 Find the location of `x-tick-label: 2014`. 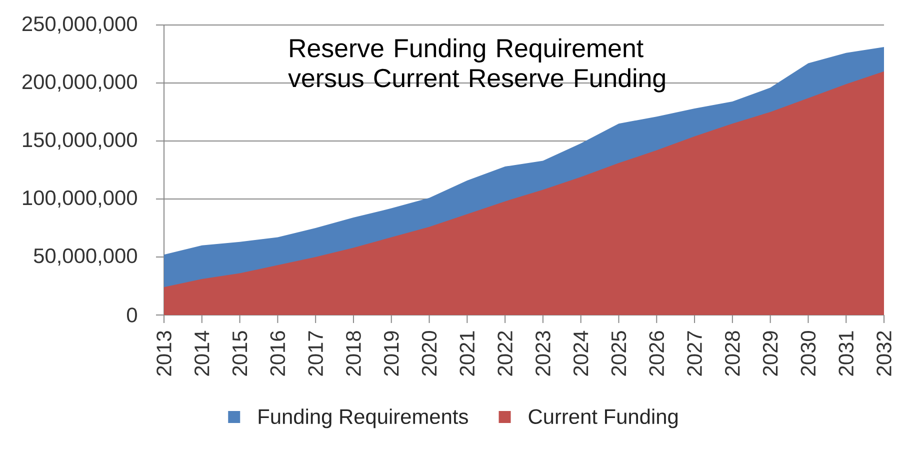

x-tick-label: 2014 is located at coordinates (202, 353).